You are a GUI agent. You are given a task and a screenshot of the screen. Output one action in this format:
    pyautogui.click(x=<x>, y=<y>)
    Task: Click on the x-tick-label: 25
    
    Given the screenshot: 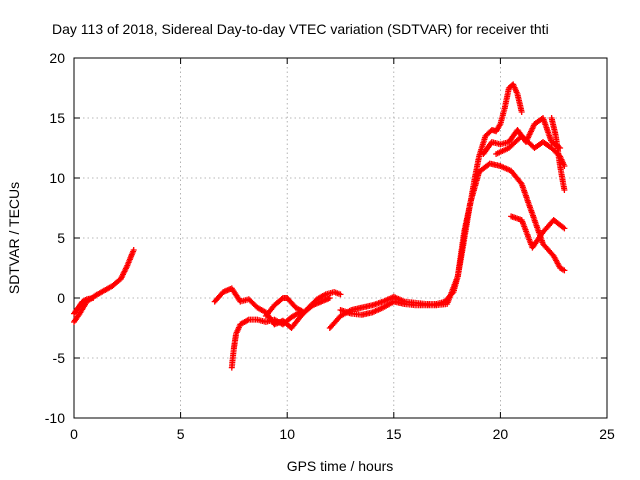 What is the action you would take?
    pyautogui.click(x=607, y=434)
    